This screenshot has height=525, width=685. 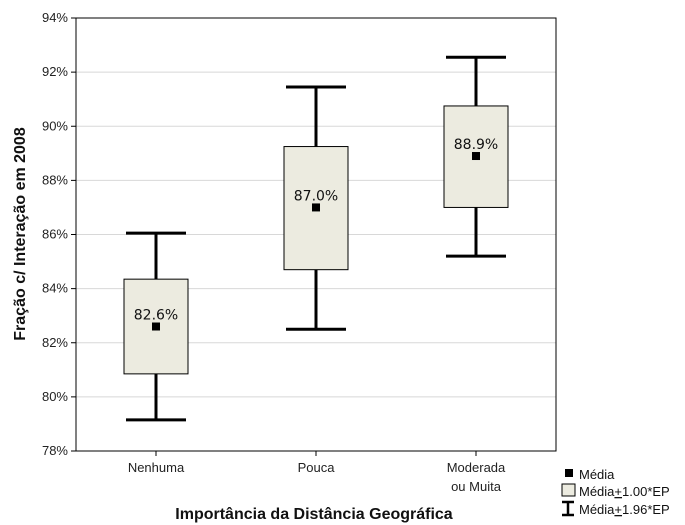 I want to click on y-tick-label: 84%, so click(x=55, y=288).